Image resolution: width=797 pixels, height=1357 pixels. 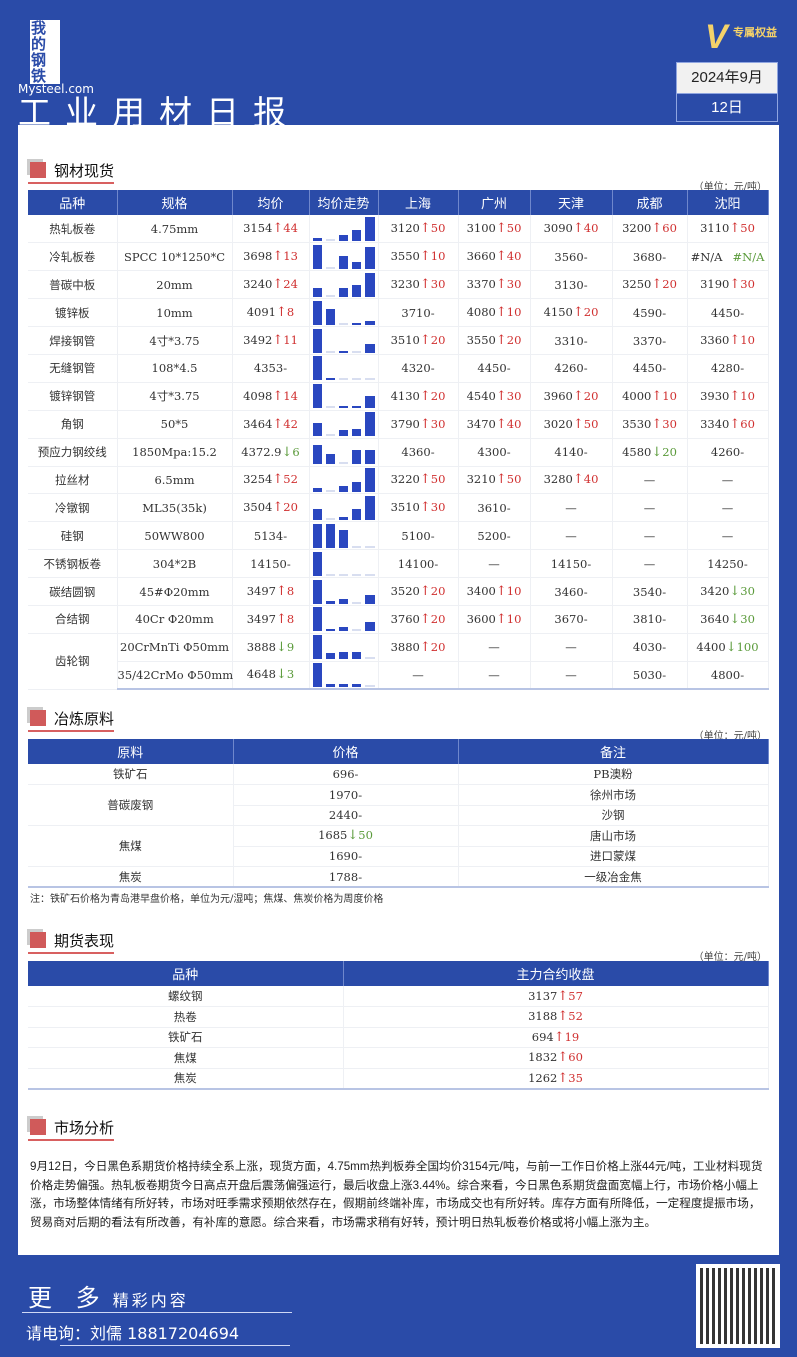 I want to click on futures-name: 铁矿石, so click(x=186, y=1037).